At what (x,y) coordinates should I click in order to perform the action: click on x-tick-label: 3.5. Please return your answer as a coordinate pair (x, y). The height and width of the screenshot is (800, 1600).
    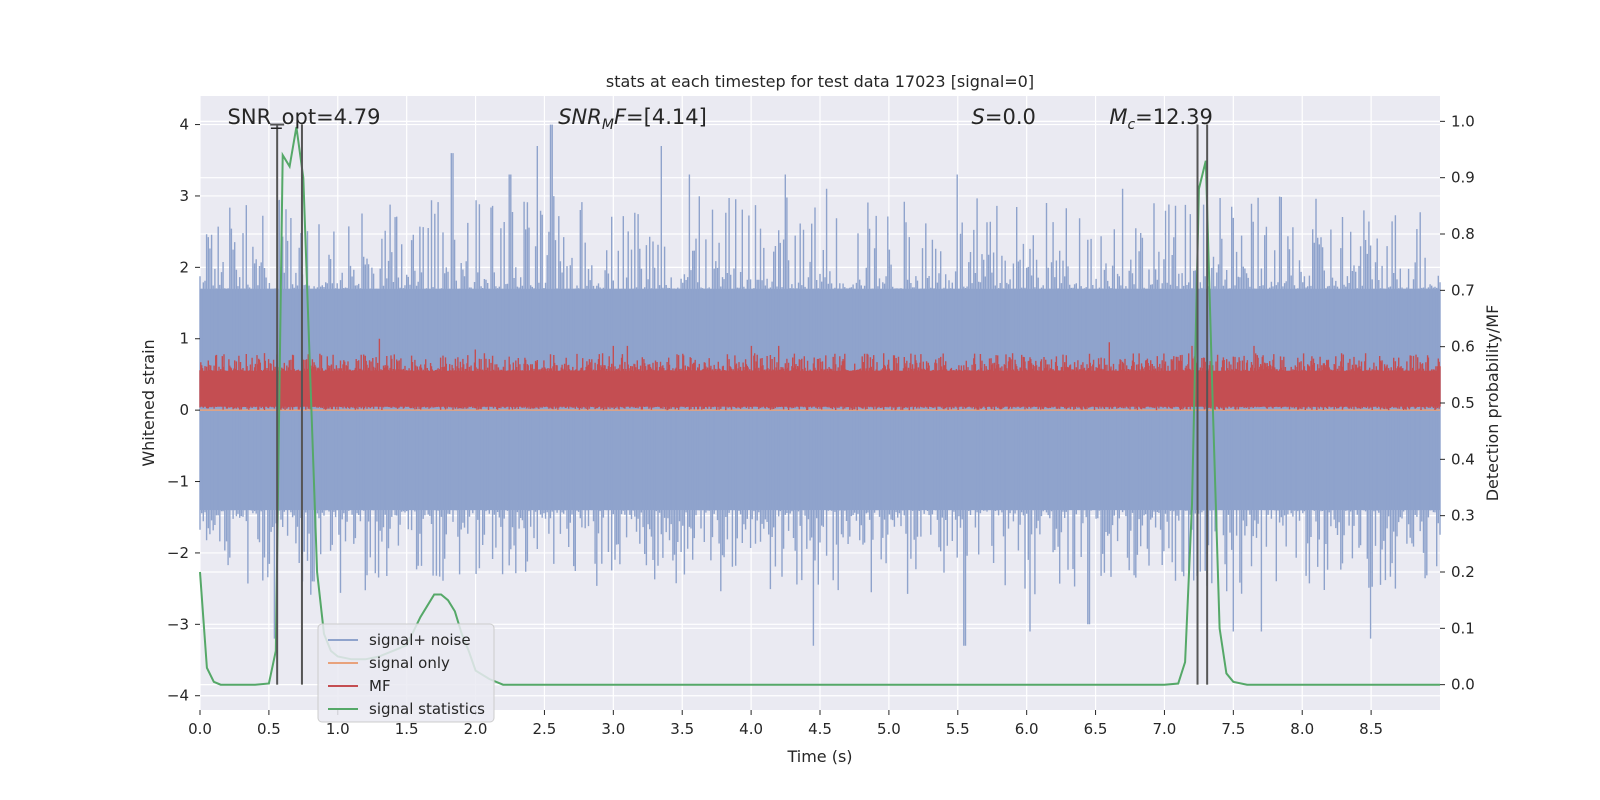
    Looking at the image, I should click on (682, 729).